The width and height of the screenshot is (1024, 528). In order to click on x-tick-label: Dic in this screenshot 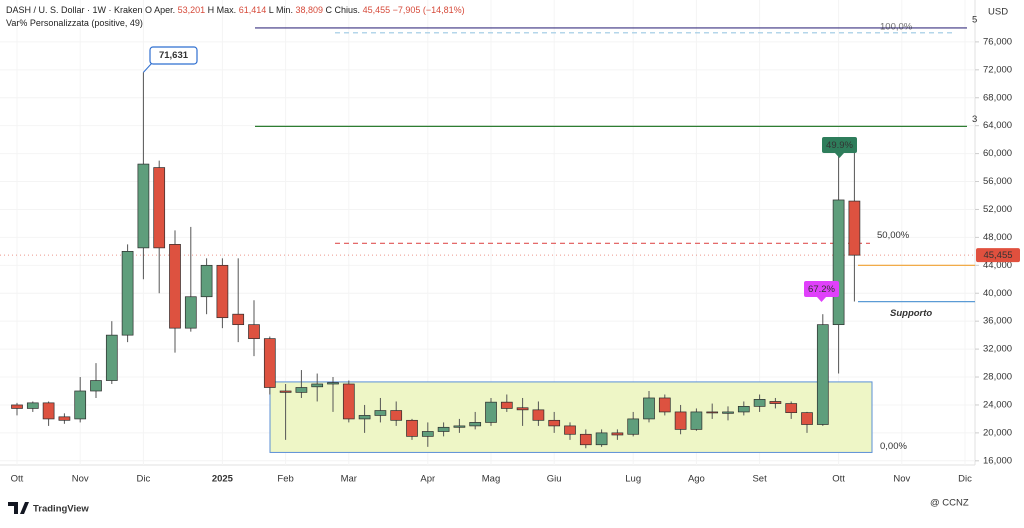, I will do `click(965, 479)`.